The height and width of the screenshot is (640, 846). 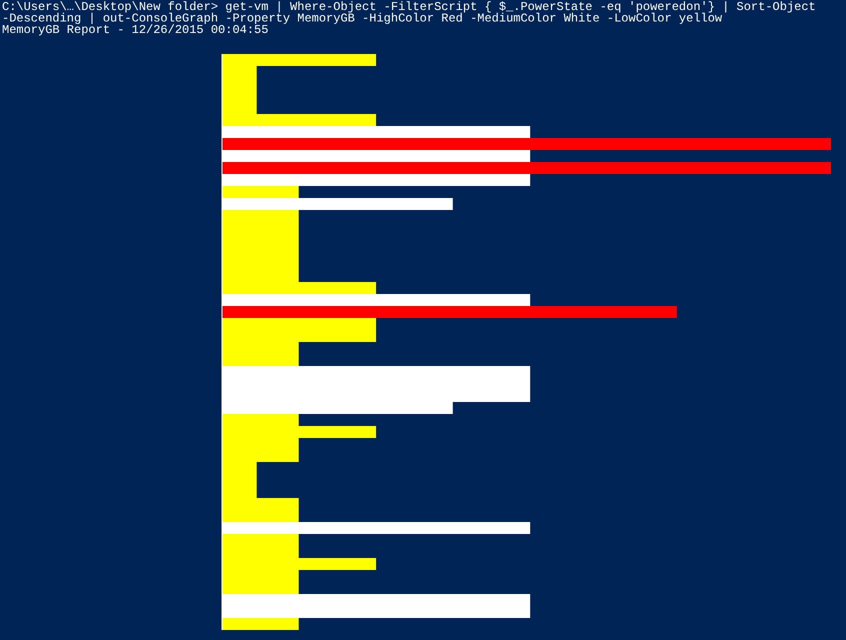 What do you see at coordinates (135, 30) in the screenshot?
I see `chart-subtitle: MemoryGB Report - 12/26/2015 00:04:55` at bounding box center [135, 30].